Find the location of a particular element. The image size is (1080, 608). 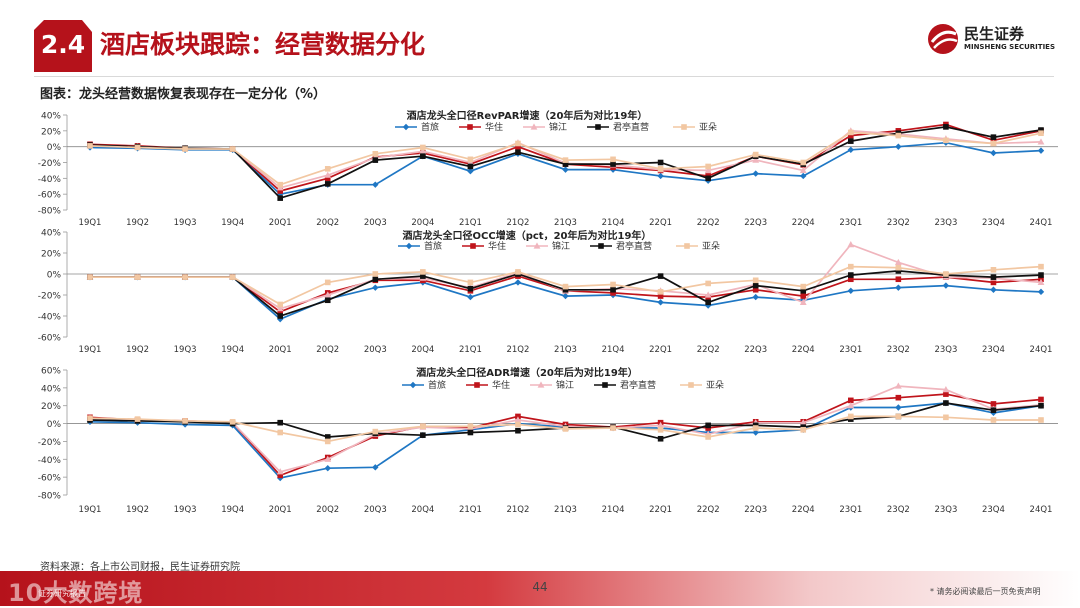

x-tick-label: 23Q2 is located at coordinates (898, 223).